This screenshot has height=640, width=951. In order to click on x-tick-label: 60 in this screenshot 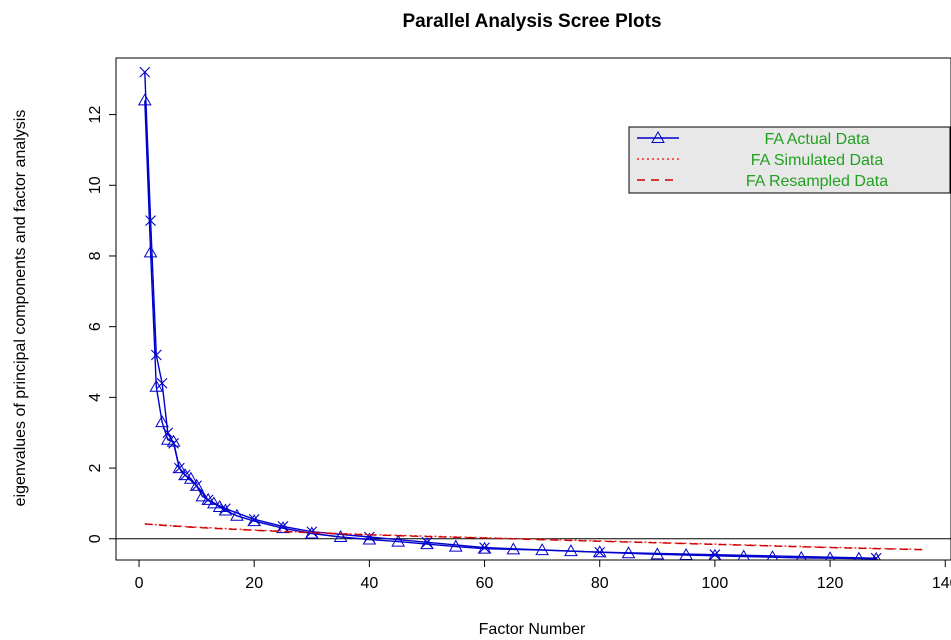, I will do `click(485, 583)`.